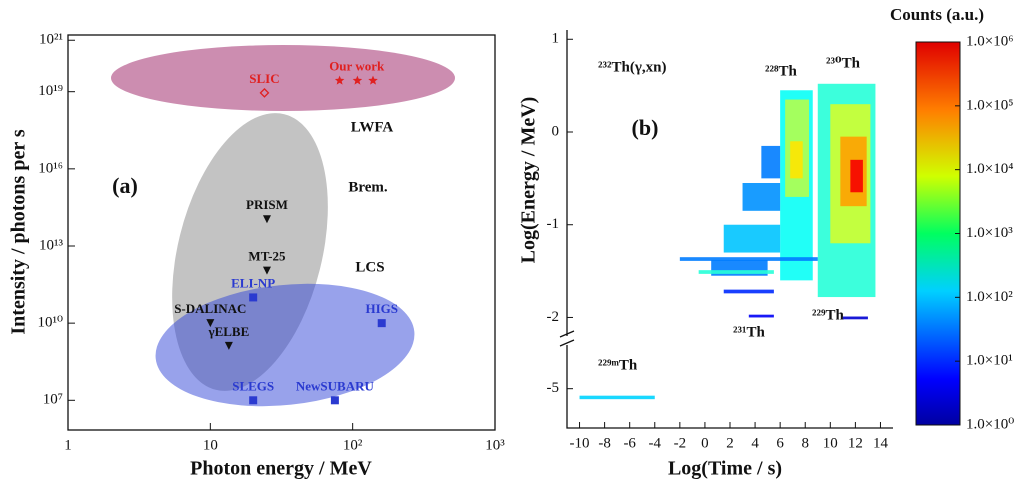 The image size is (1032, 487). I want to click on annotation: ²³¹Th, so click(749, 332).